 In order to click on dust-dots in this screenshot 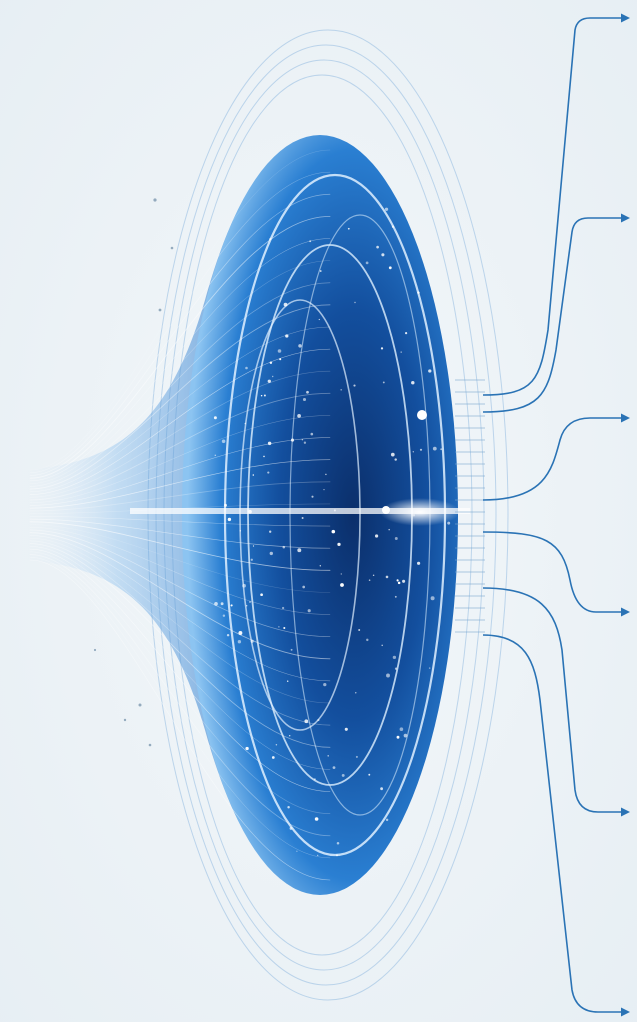, I will do `click(133, 472)`.